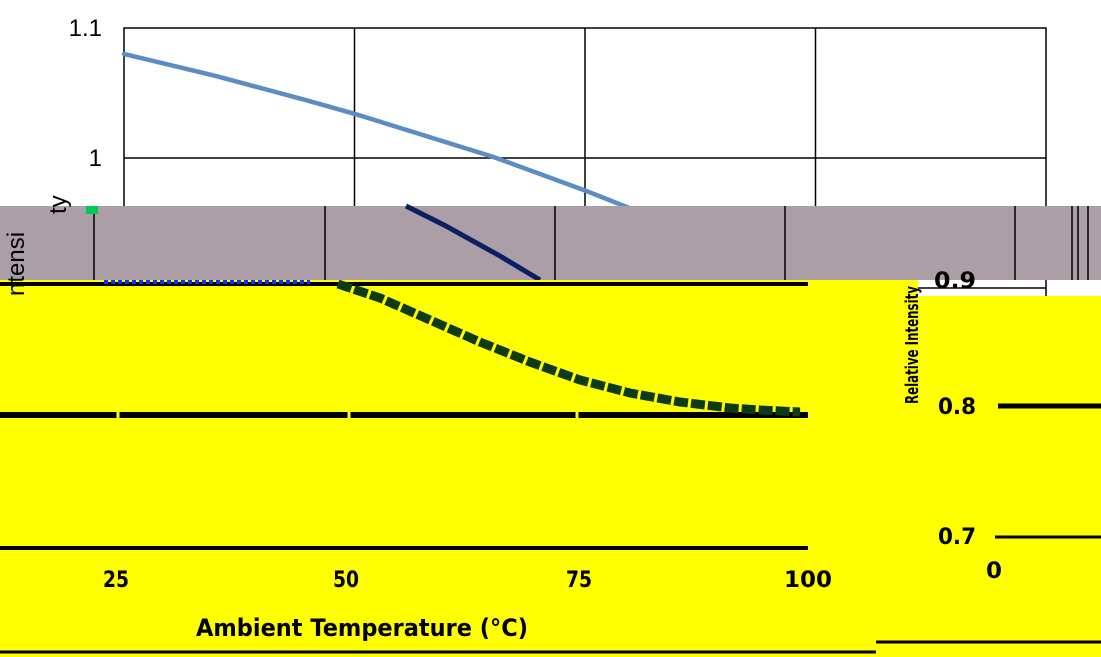  I want to click on yellow-fill-bottom, so click(438, 606).